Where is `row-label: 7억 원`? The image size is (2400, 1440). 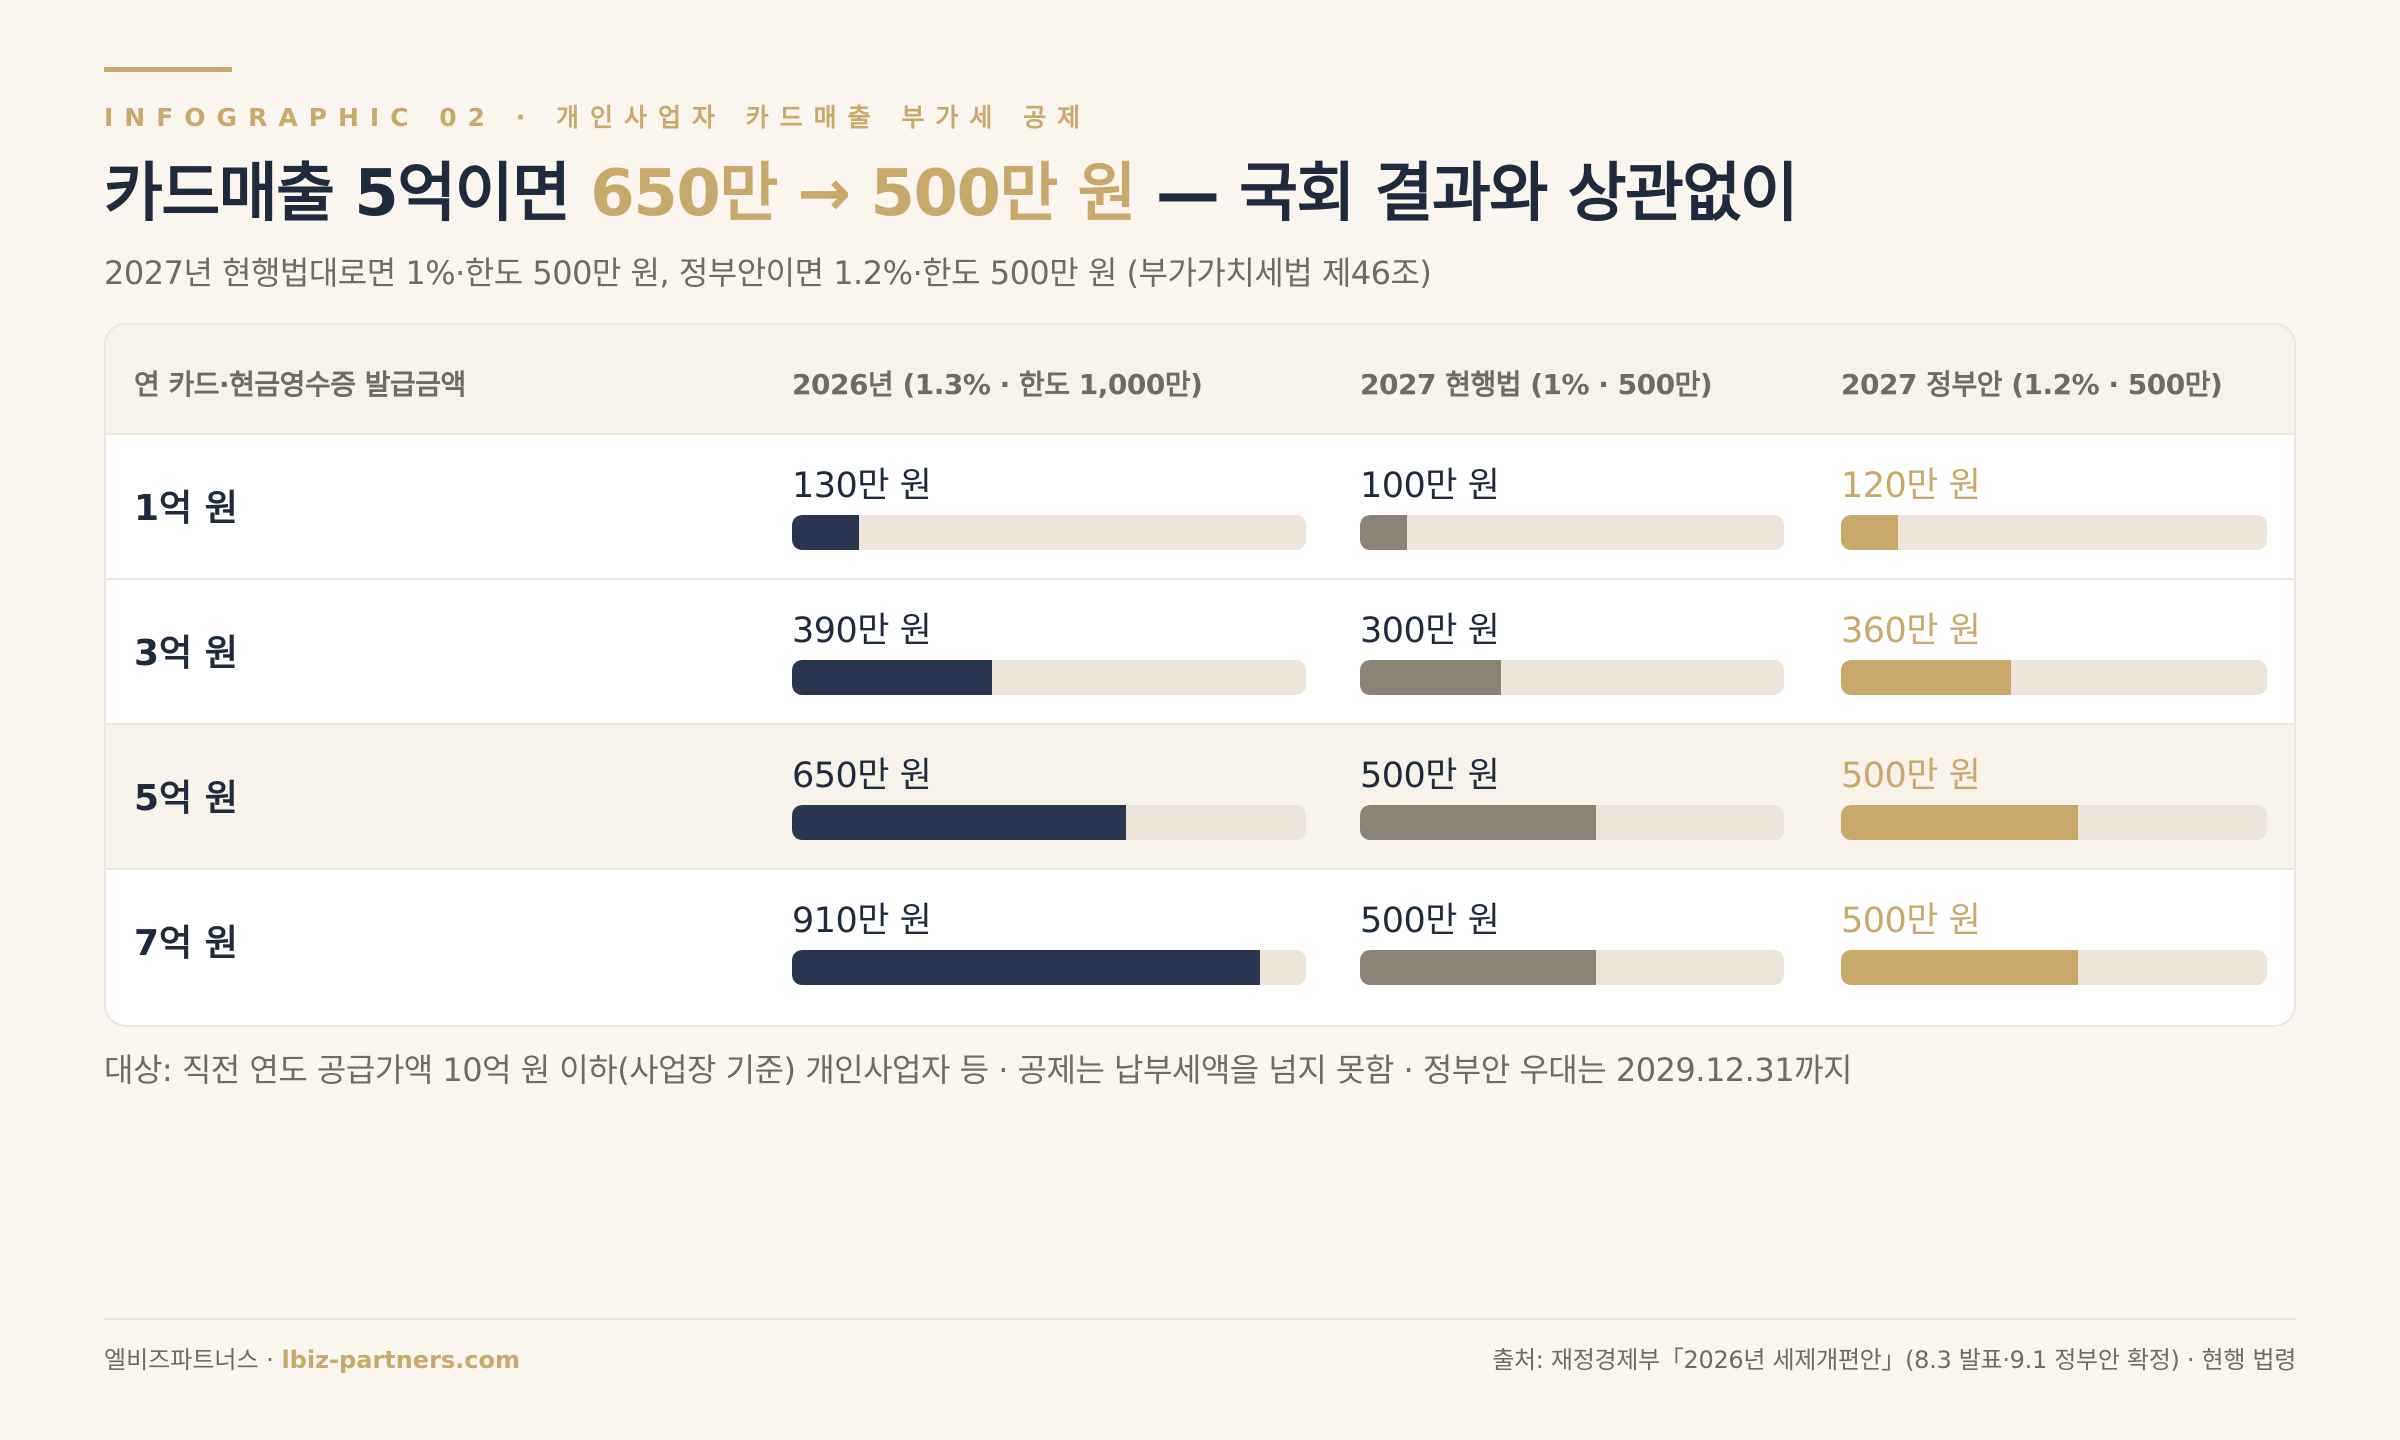 row-label: 7억 원 is located at coordinates (186, 943).